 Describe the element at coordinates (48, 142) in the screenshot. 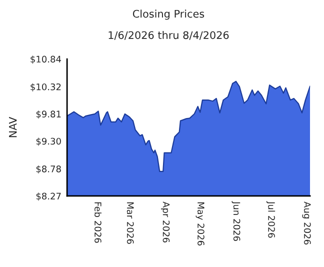

I see `y-tick-label: $9.30` at that location.